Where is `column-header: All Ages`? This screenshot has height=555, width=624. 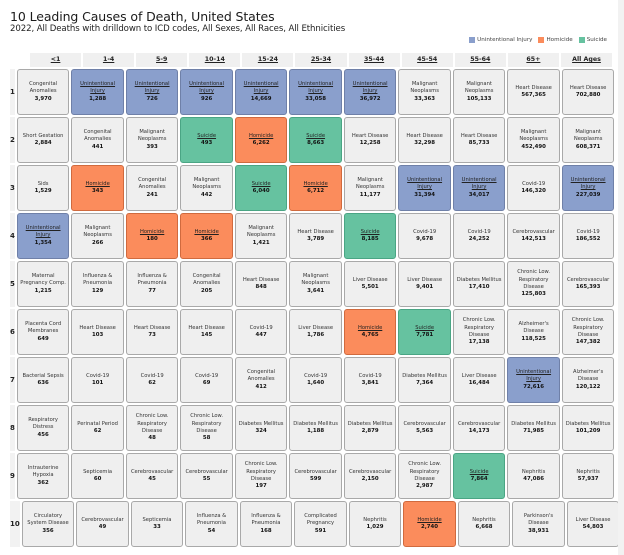
column-header: All Ages is located at coordinates (586, 60).